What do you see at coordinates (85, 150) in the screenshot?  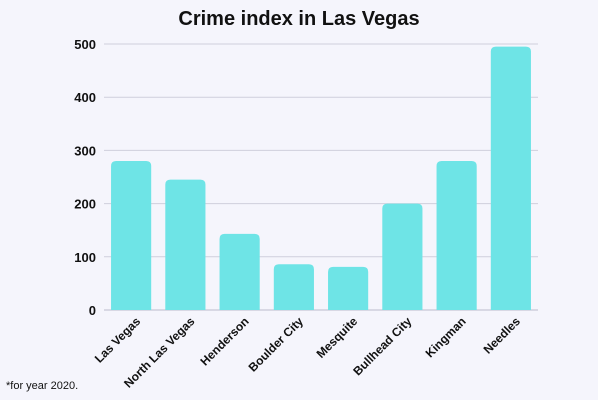 I see `y-tick-label: 300` at bounding box center [85, 150].